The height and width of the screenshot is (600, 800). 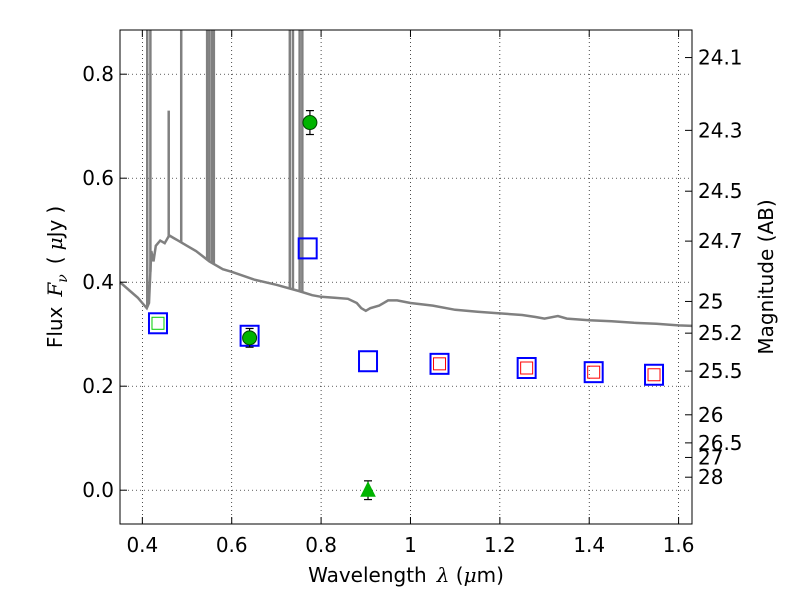 I want to click on y-tick-label: 0.2, so click(x=98, y=386).